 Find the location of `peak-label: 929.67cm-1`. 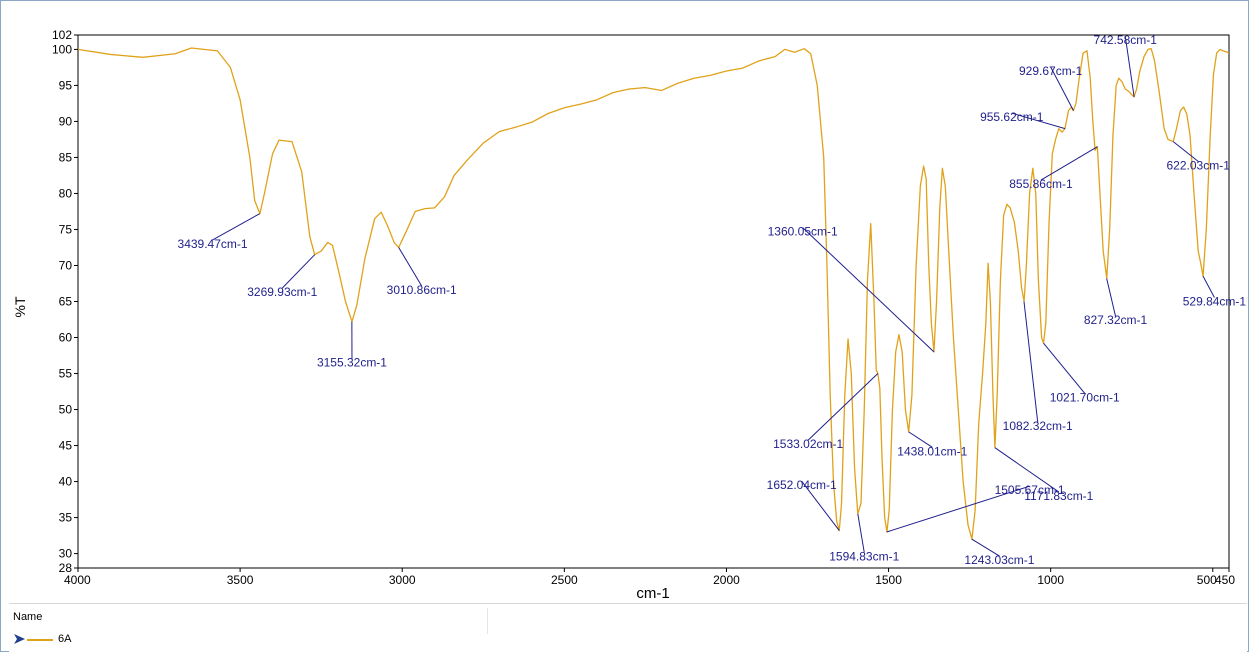

peak-label: 929.67cm-1 is located at coordinates (1051, 71).